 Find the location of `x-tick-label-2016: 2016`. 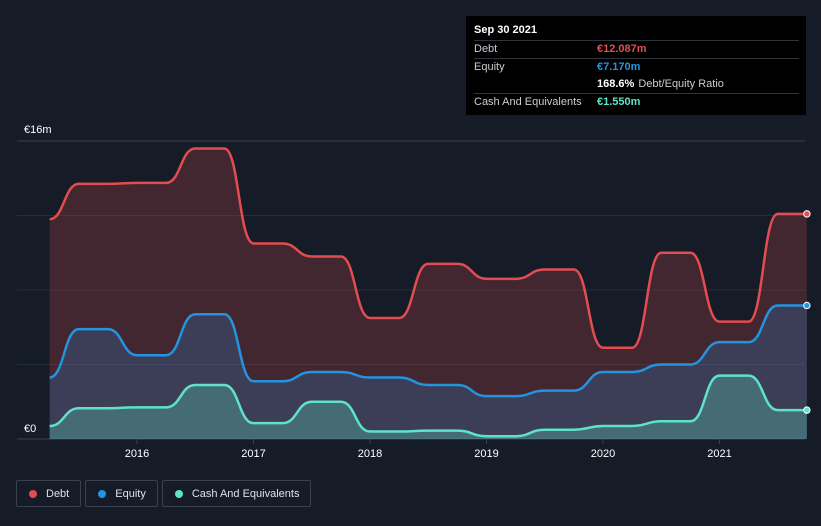

x-tick-label-2016: 2016 is located at coordinates (137, 454).